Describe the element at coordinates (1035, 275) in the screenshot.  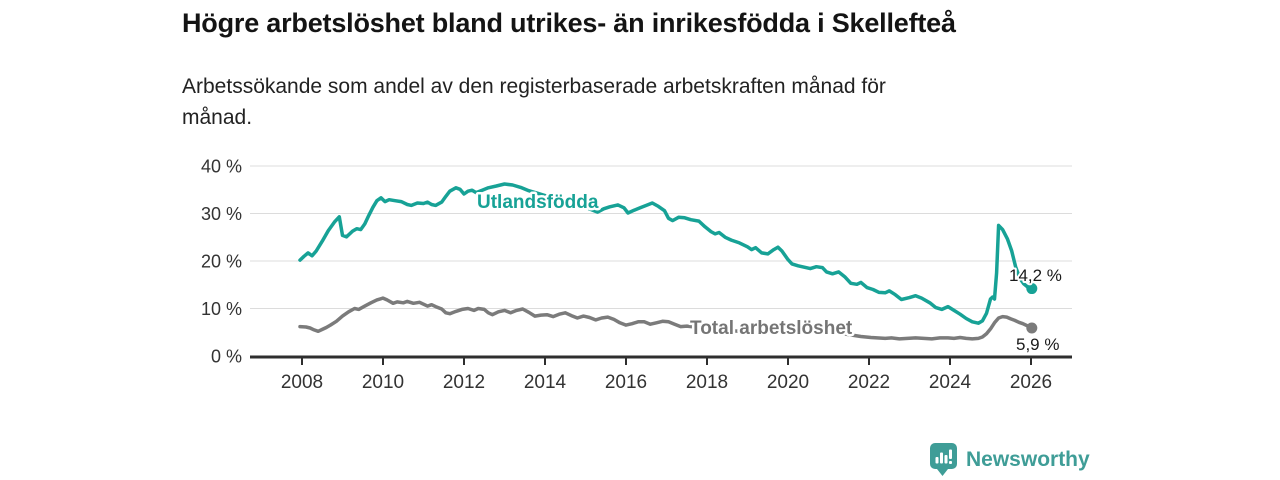
I see `value-label-utlandsfodda: 14,2 %` at that location.